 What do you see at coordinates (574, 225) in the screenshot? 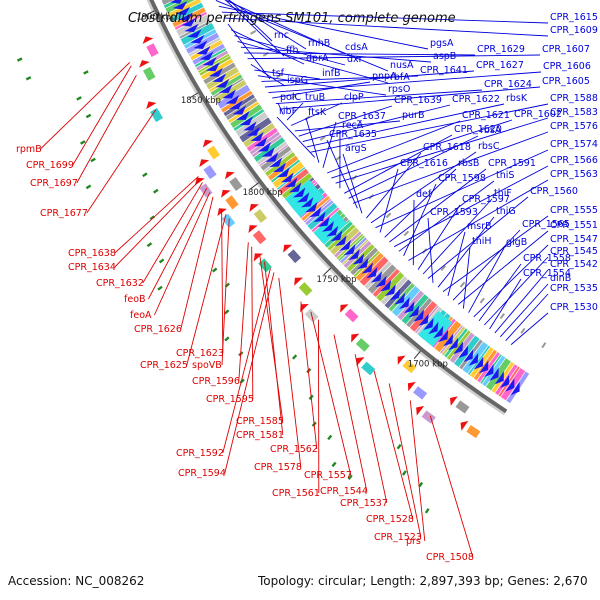
I see `forward-gene-label: CPR_1551` at bounding box center [574, 225].